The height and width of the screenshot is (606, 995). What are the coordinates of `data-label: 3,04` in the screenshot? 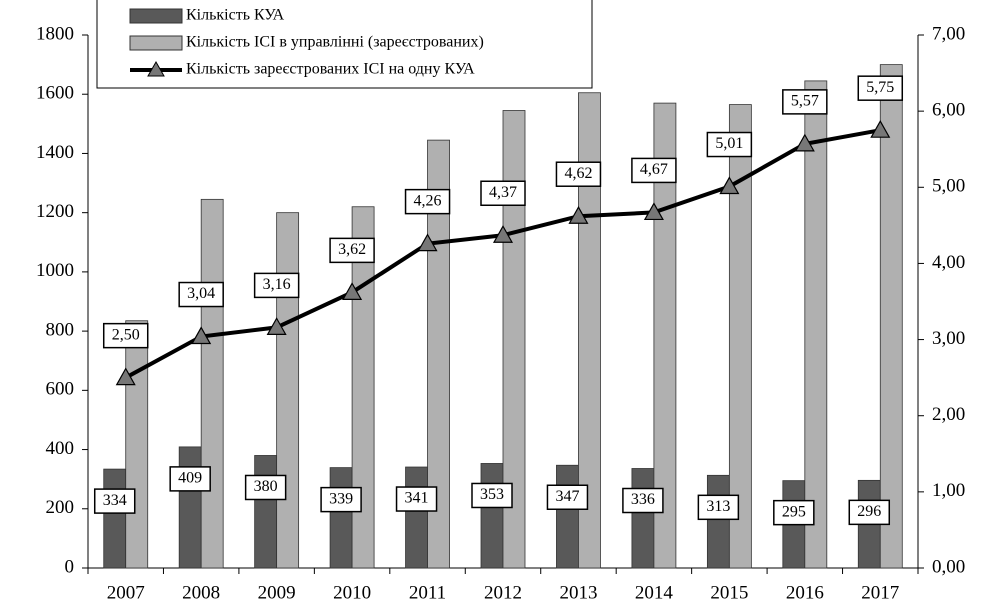 It's located at (201, 293).